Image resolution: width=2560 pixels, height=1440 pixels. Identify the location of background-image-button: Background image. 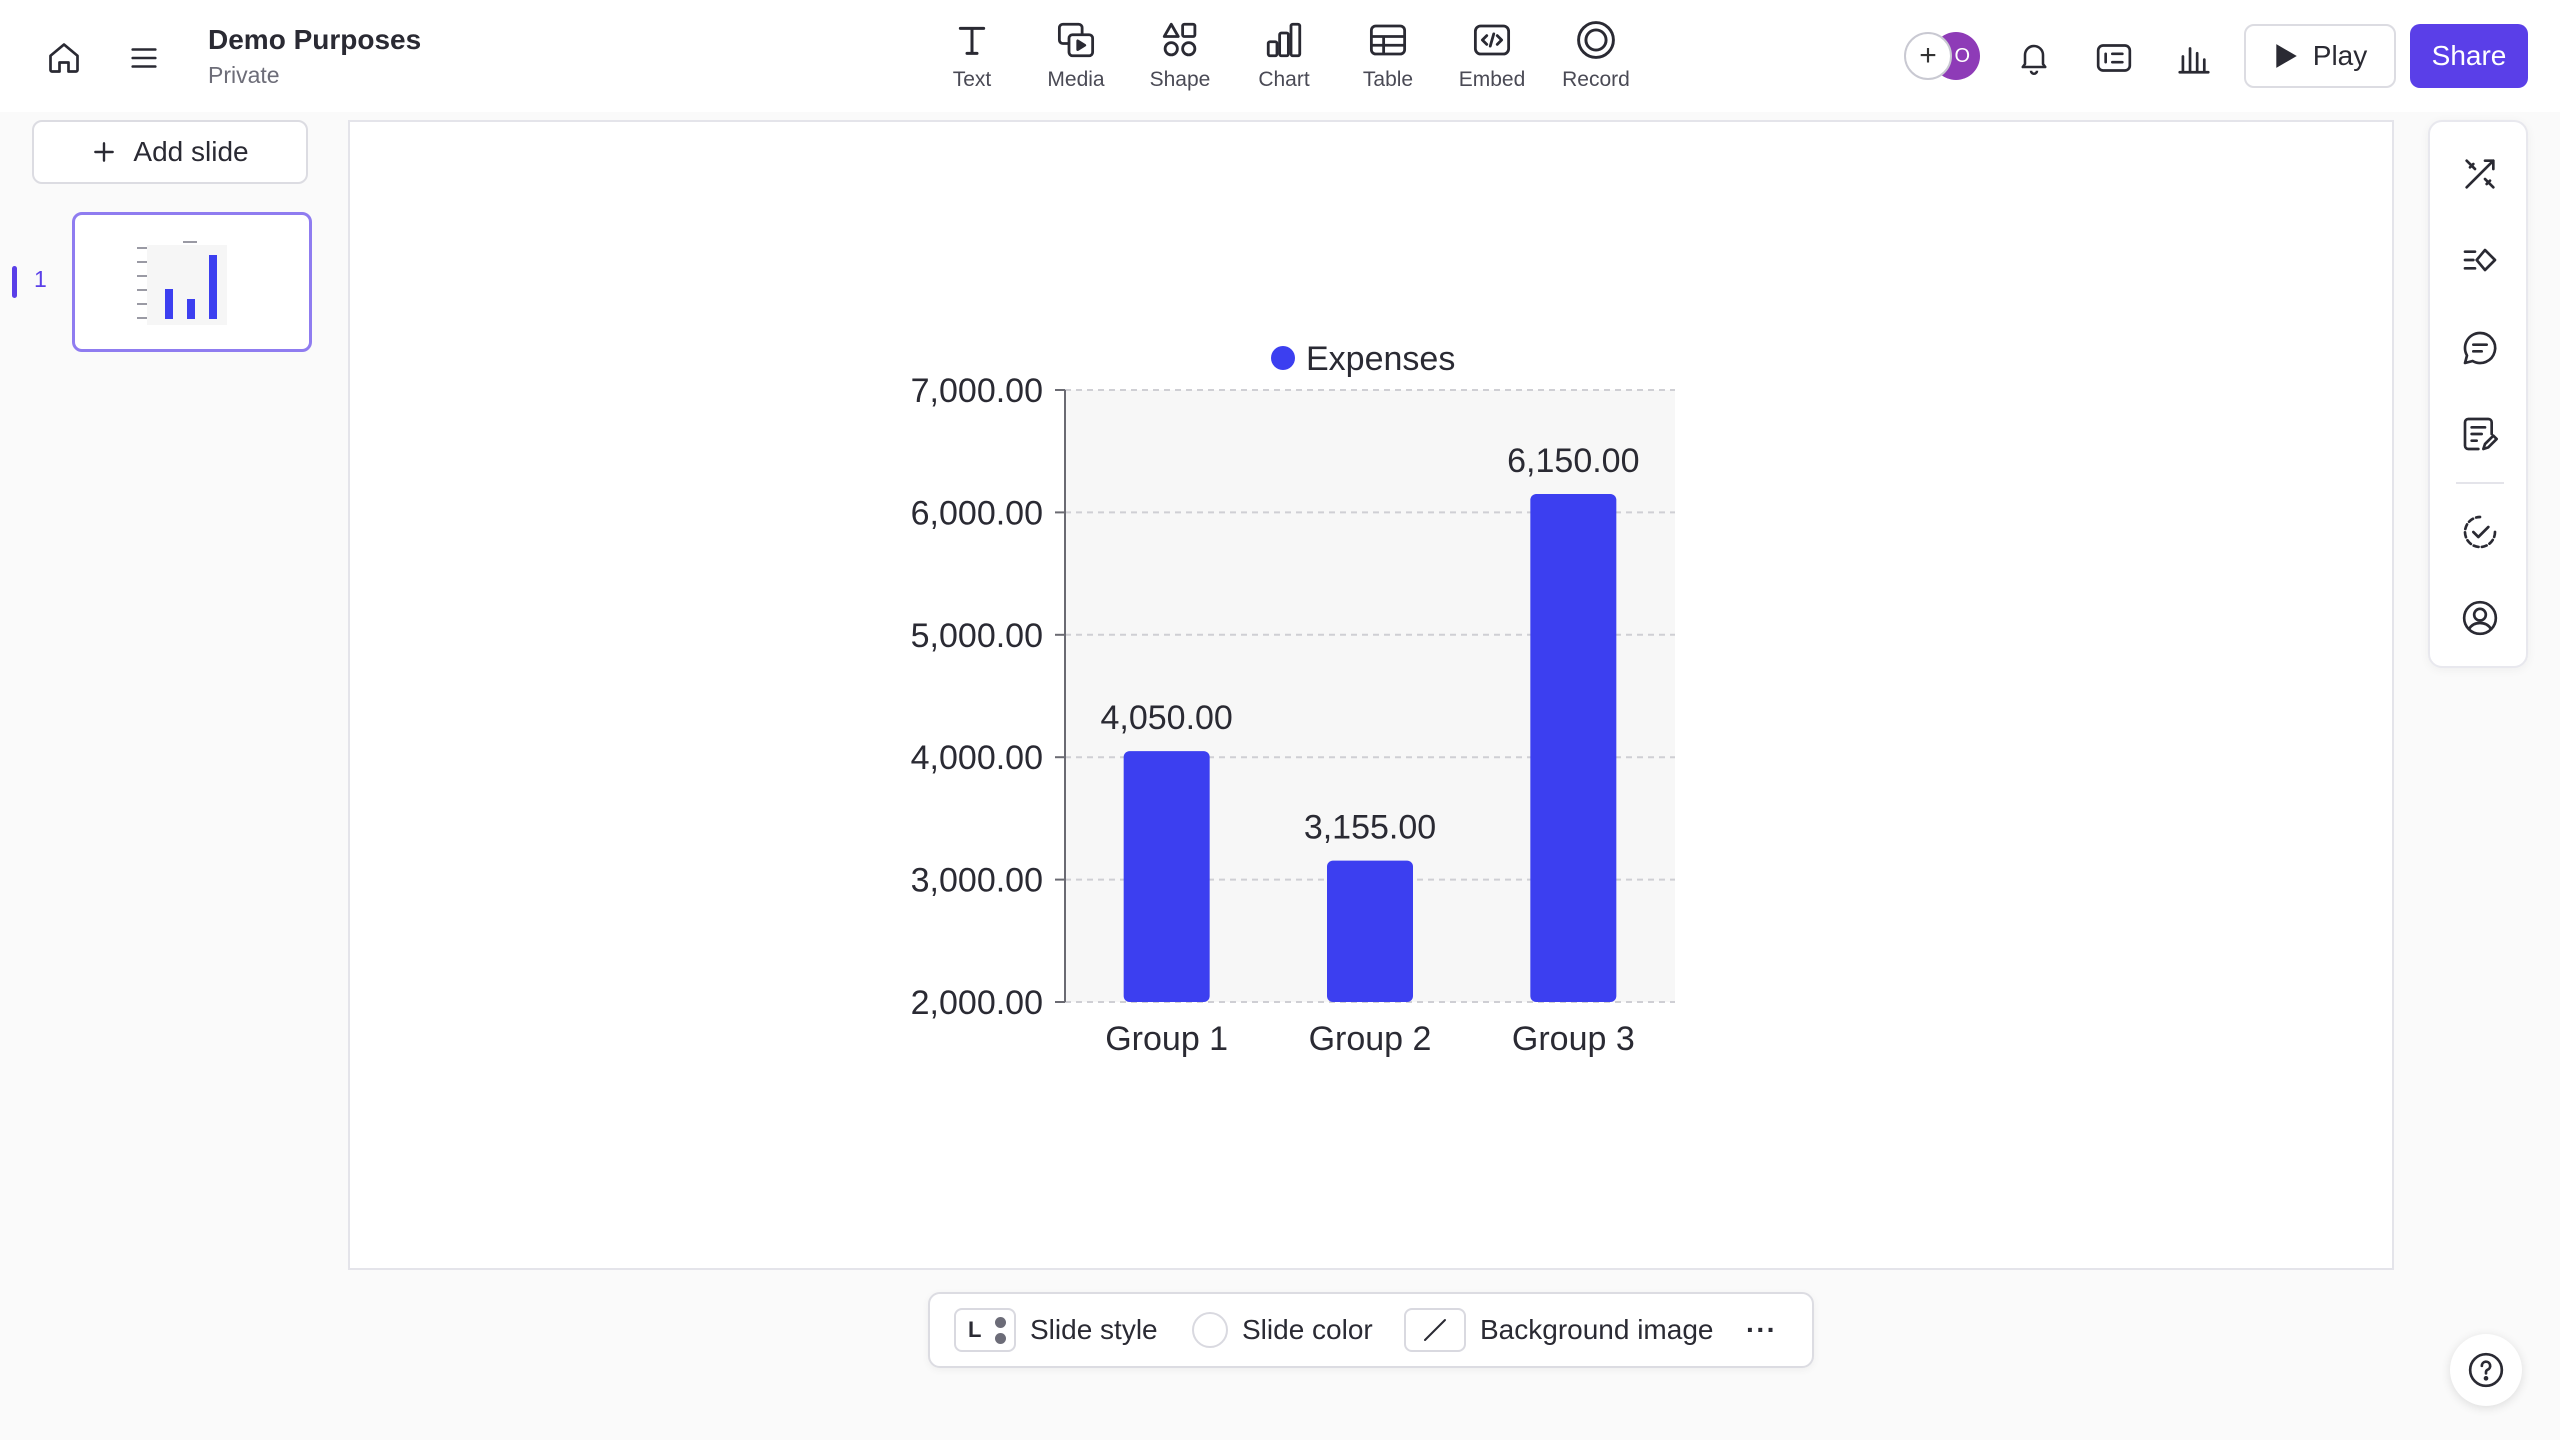
(1558, 1330).